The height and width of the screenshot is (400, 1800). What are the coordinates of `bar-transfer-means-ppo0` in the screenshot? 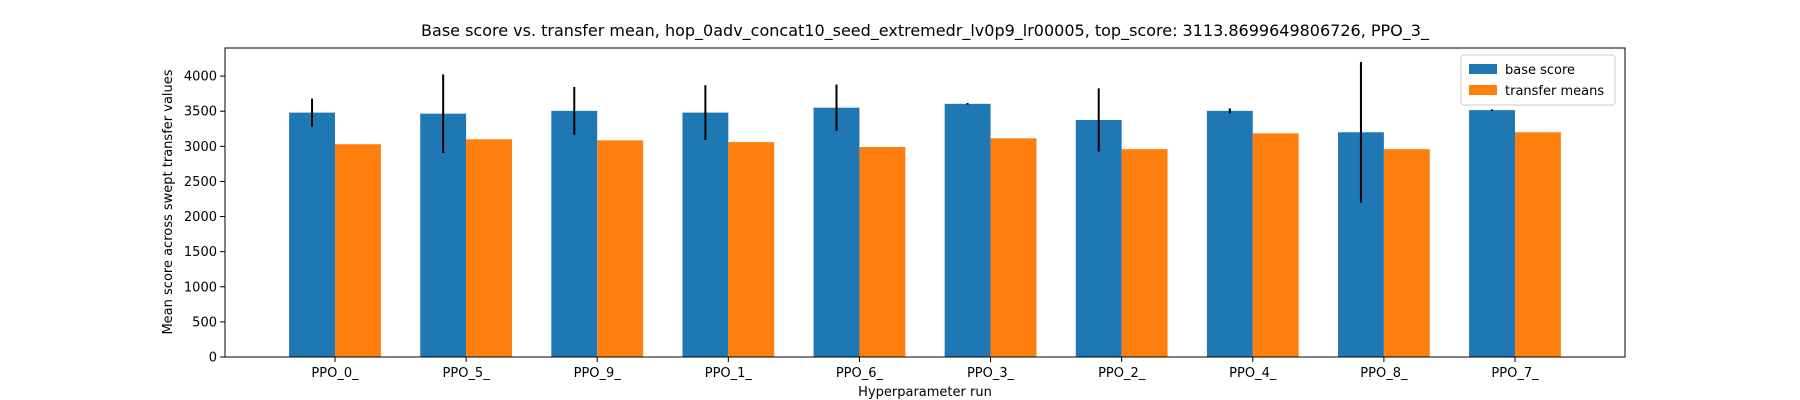 It's located at (358, 250).